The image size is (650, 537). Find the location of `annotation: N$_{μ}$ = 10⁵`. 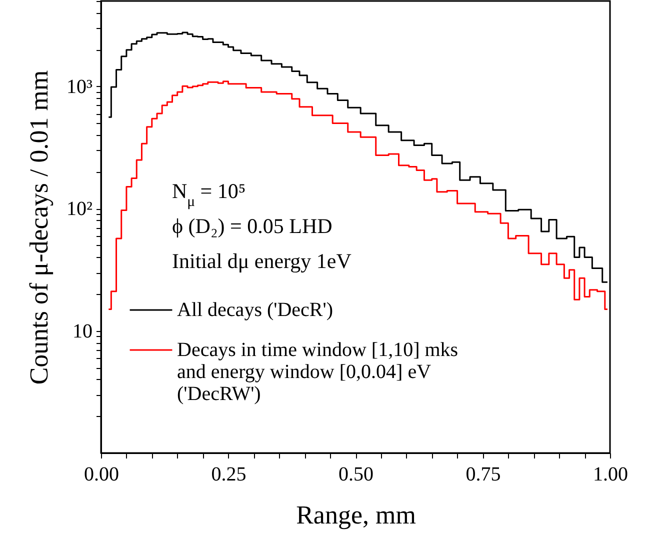

annotation: N$_{μ}$ = 10⁵ is located at coordinates (209, 194).